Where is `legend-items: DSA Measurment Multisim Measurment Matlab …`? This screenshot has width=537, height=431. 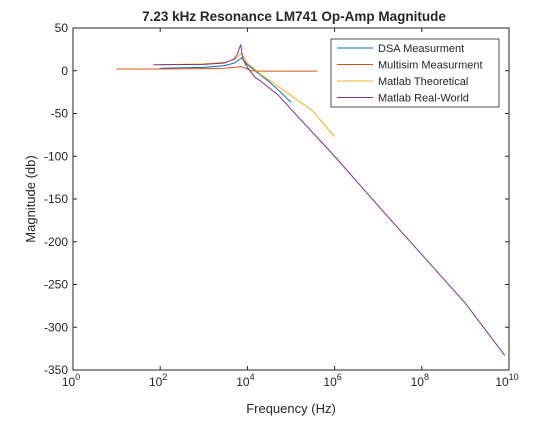
legend-items: DSA Measurment Multisim Measurment Matlab … is located at coordinates (410, 74).